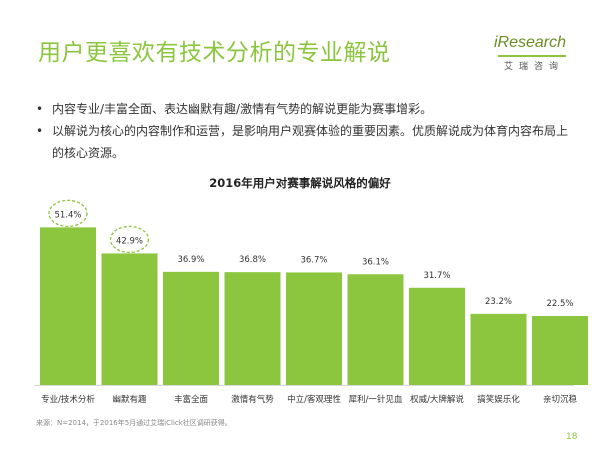 The height and width of the screenshot is (450, 600). I want to click on category-label-4: 中立/客观理性, so click(314, 399).